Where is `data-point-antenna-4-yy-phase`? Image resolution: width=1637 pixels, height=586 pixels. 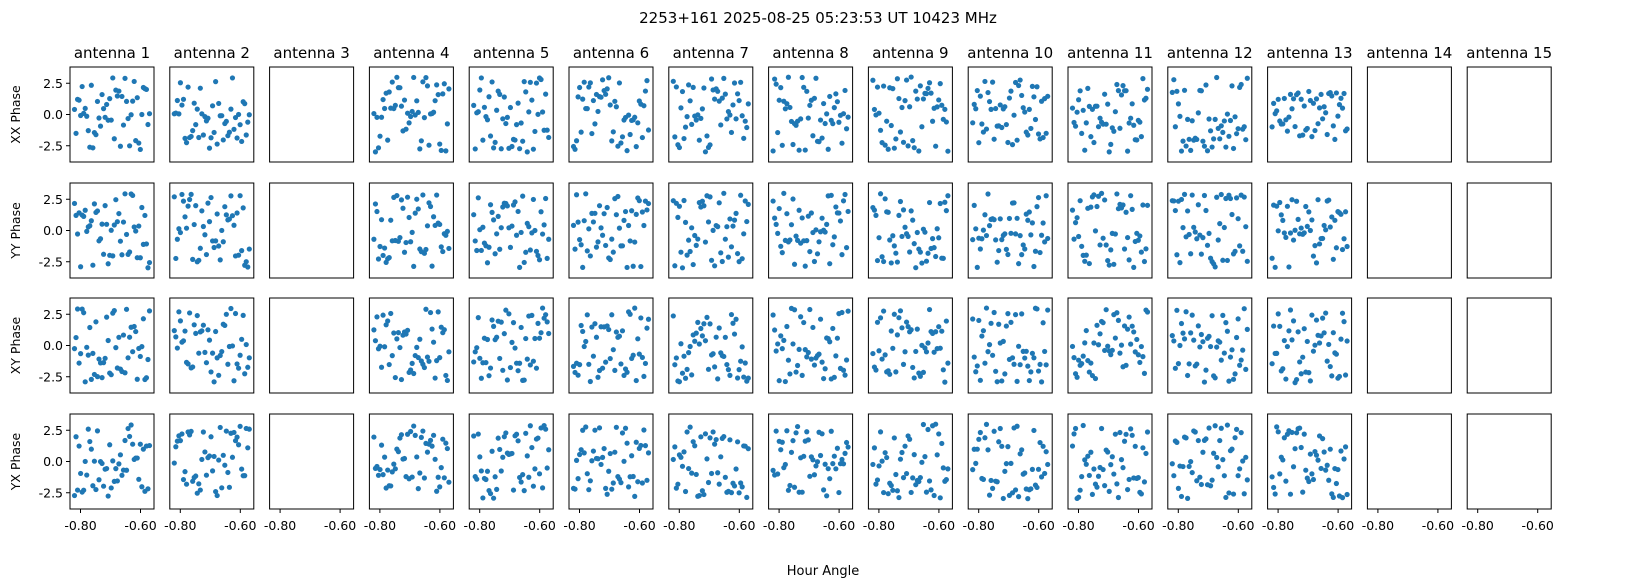
data-point-antenna-4-yy-phase is located at coordinates (440, 224).